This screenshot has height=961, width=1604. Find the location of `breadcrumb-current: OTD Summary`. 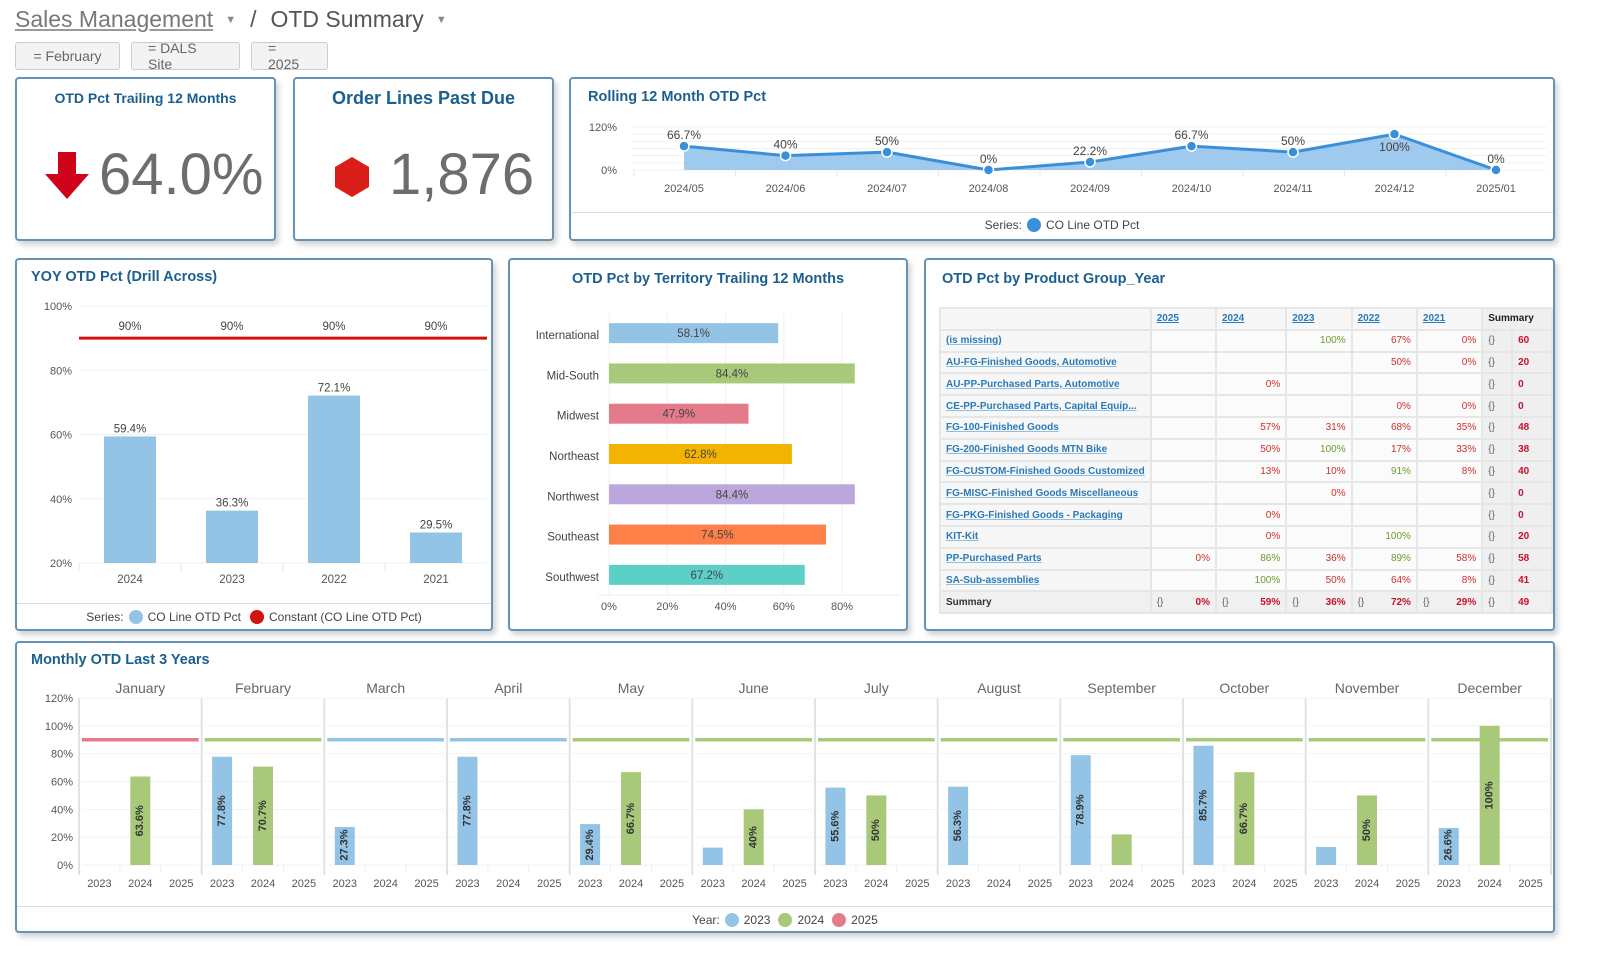

breadcrumb-current: OTD Summary is located at coordinates (347, 19).